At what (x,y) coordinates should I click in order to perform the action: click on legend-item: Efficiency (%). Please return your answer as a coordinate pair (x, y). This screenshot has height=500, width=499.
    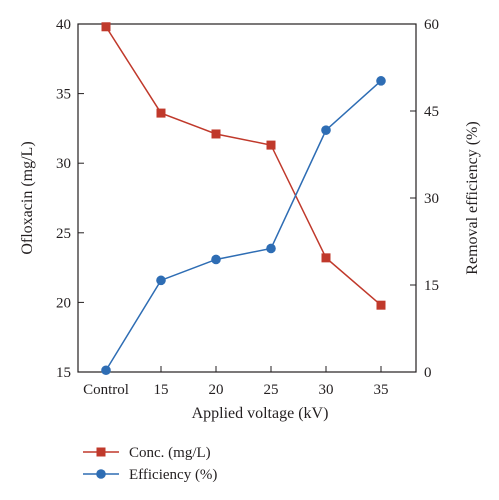
    Looking at the image, I should click on (150, 475).